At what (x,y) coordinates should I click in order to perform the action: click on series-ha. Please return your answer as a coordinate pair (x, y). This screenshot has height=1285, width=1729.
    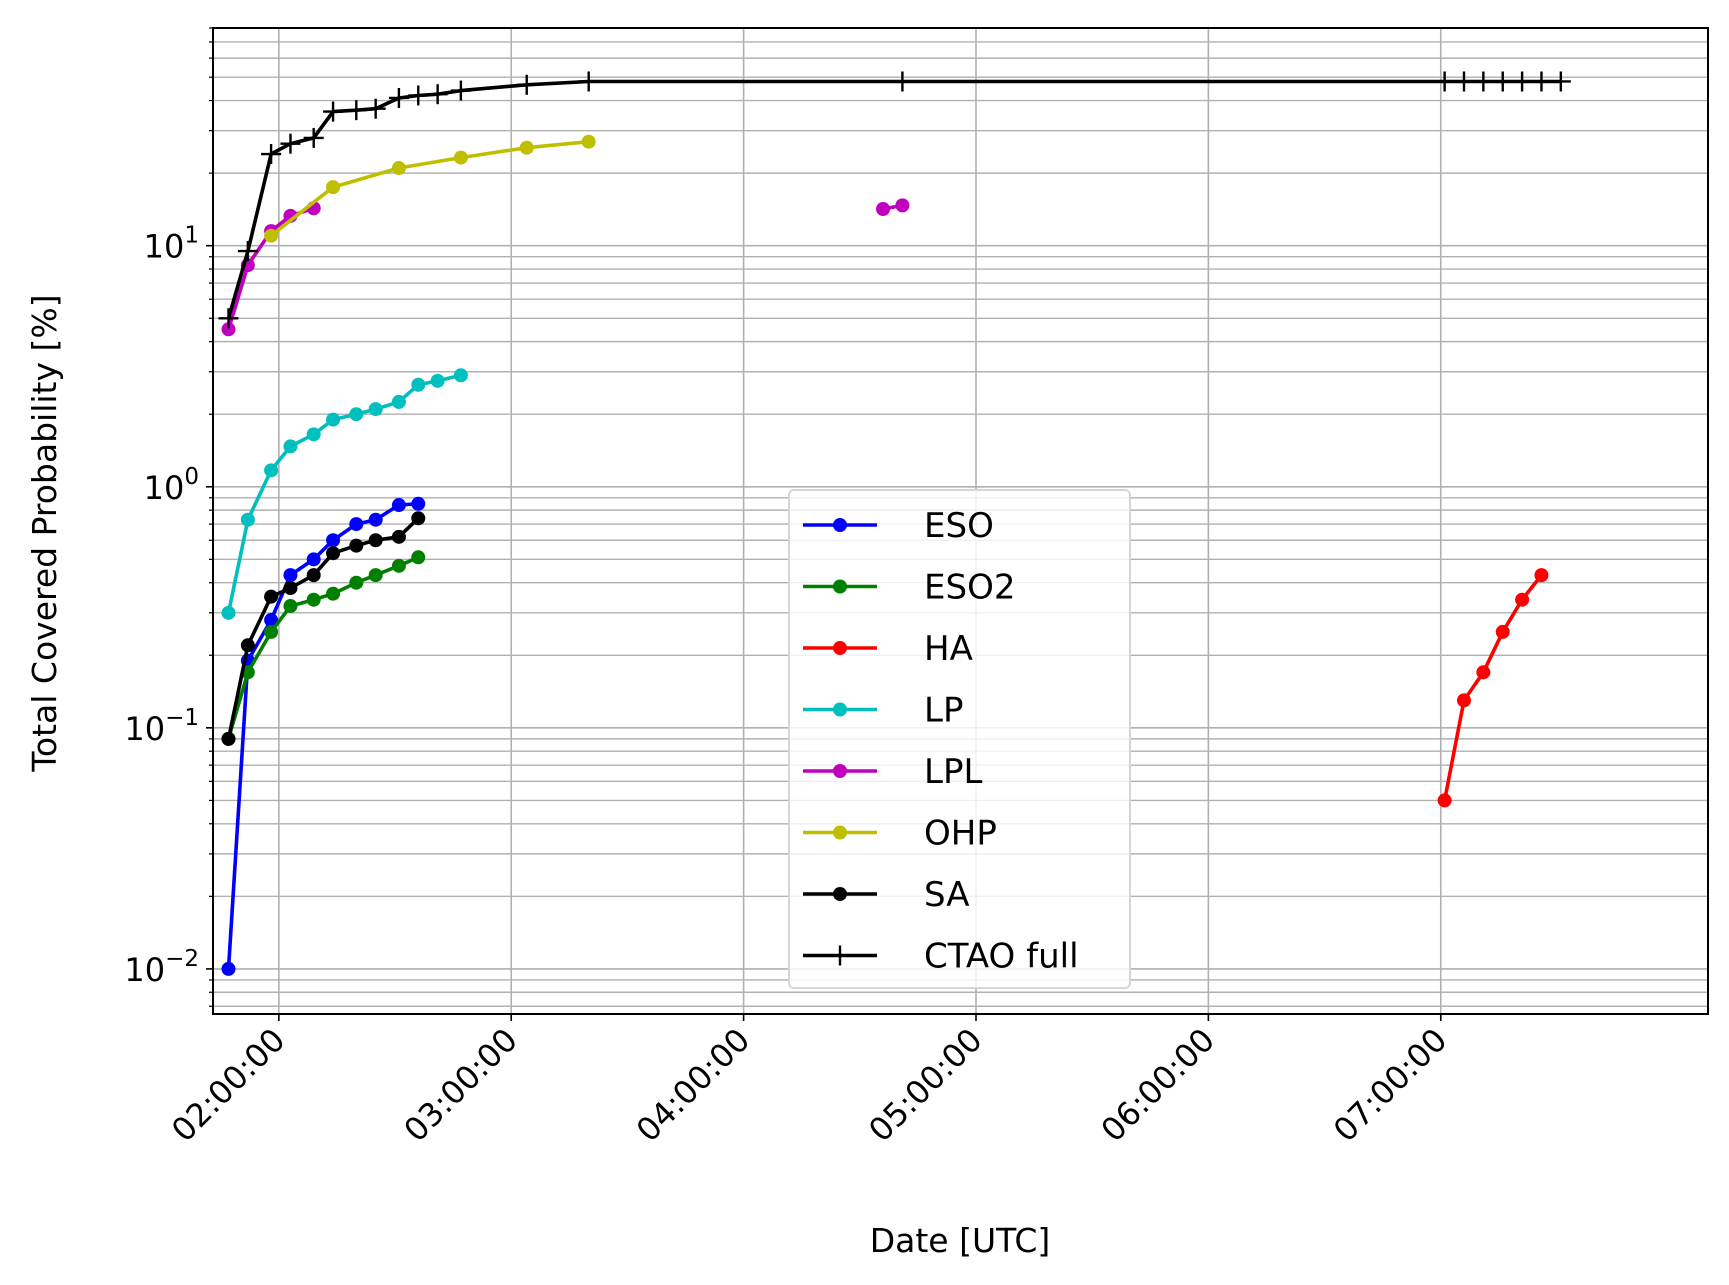
    Looking at the image, I should click on (1493, 688).